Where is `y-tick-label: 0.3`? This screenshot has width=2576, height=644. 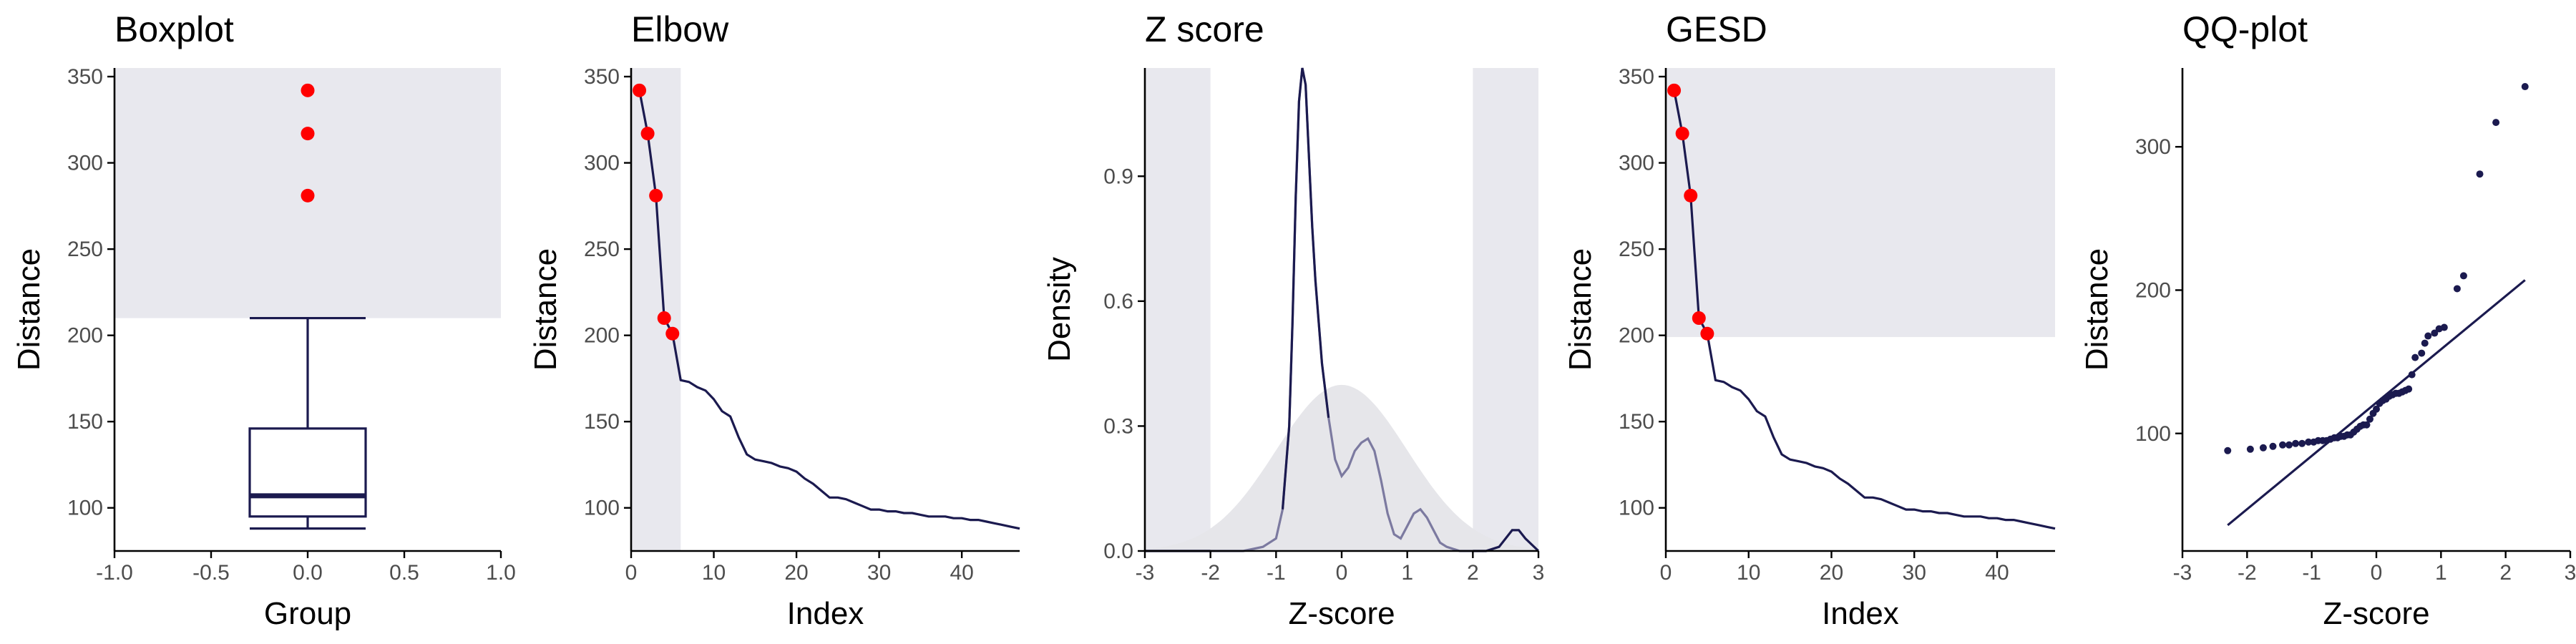
y-tick-label: 0.3 is located at coordinates (1118, 426).